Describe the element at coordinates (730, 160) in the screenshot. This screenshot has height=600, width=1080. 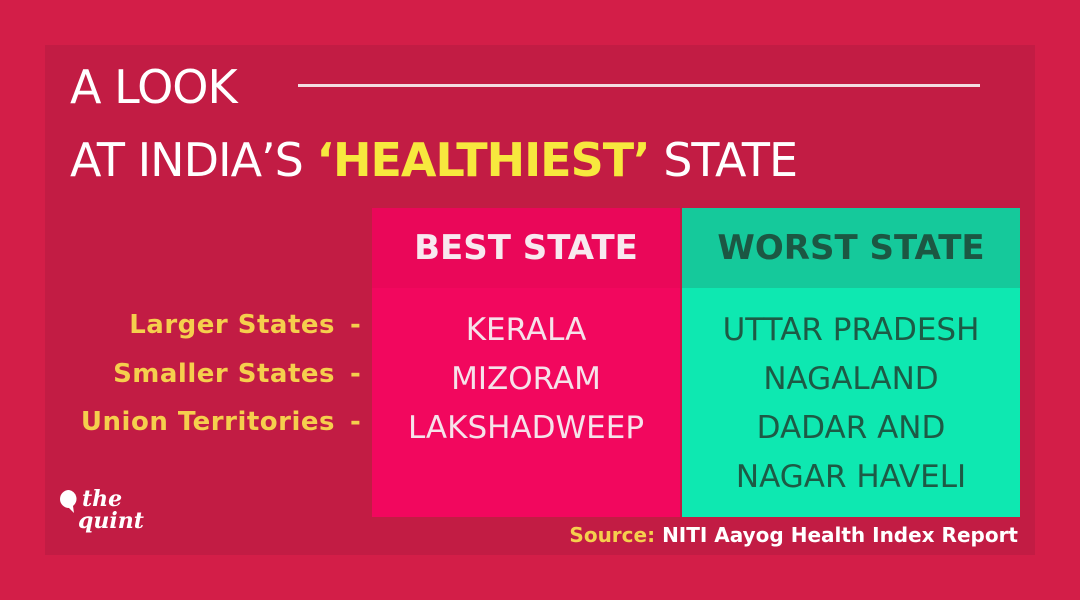
I see `title-text: STATE` at that location.